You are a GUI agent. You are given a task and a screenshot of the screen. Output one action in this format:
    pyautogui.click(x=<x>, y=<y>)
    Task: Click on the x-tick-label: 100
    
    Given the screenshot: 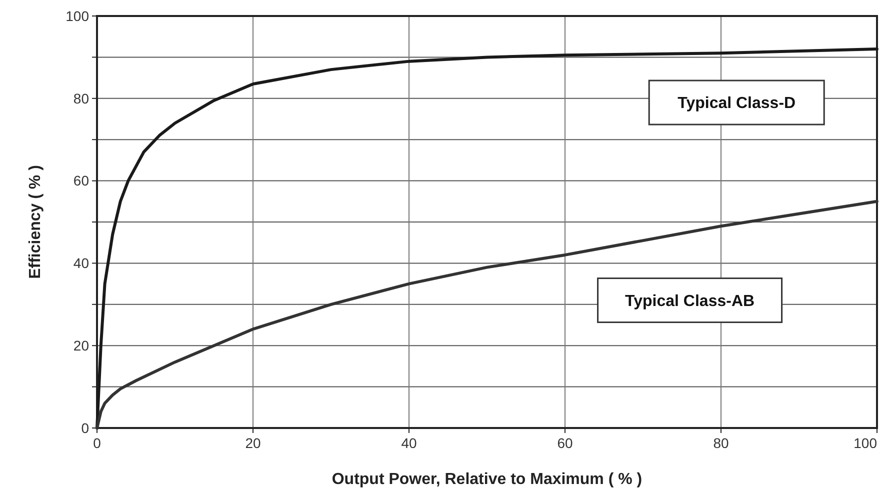 What is the action you would take?
    pyautogui.click(x=866, y=443)
    